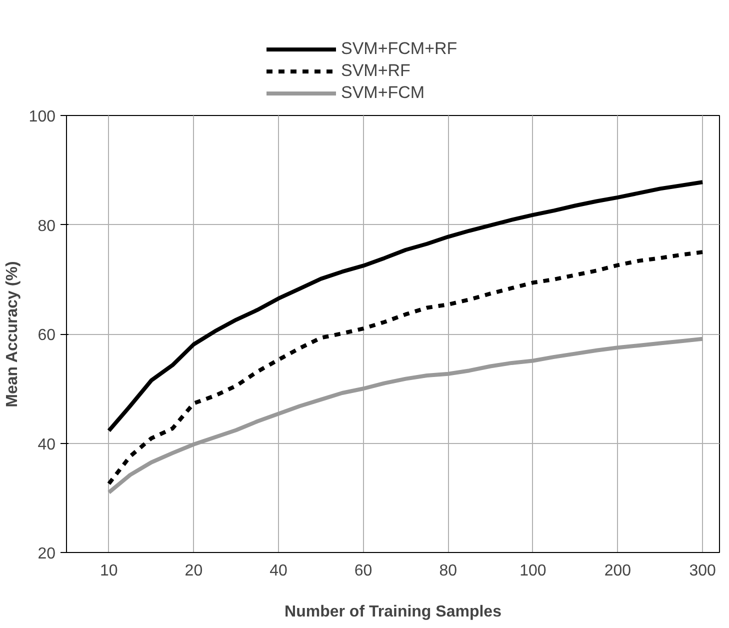 This screenshot has width=729, height=628. What do you see at coordinates (393, 612) in the screenshot?
I see `x-axis-title: Number of Training Samples` at bounding box center [393, 612].